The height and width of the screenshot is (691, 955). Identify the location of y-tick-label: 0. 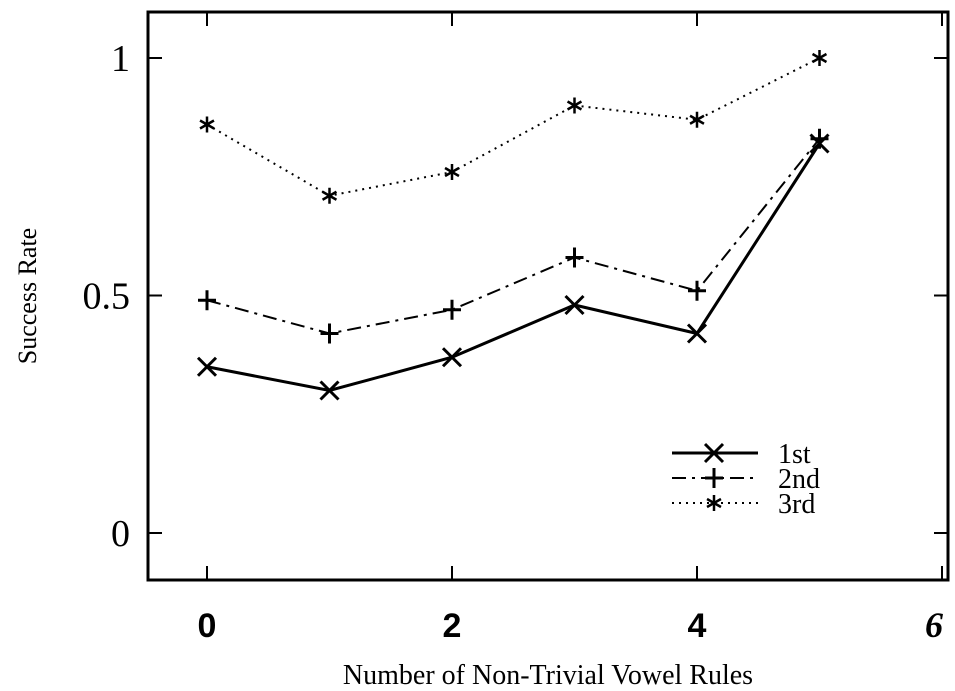
(120, 534).